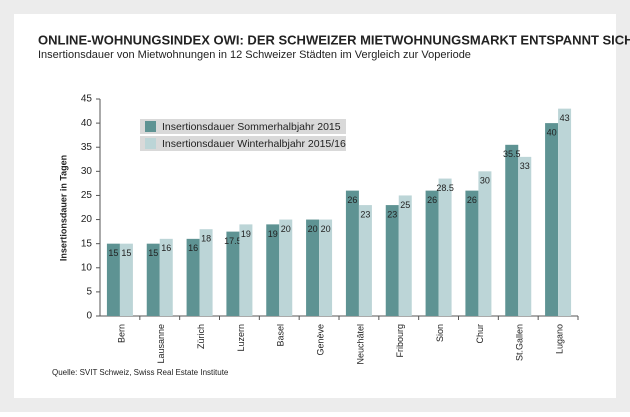  Describe the element at coordinates (87, 243) in the screenshot. I see `y-tick-label: 15` at that location.